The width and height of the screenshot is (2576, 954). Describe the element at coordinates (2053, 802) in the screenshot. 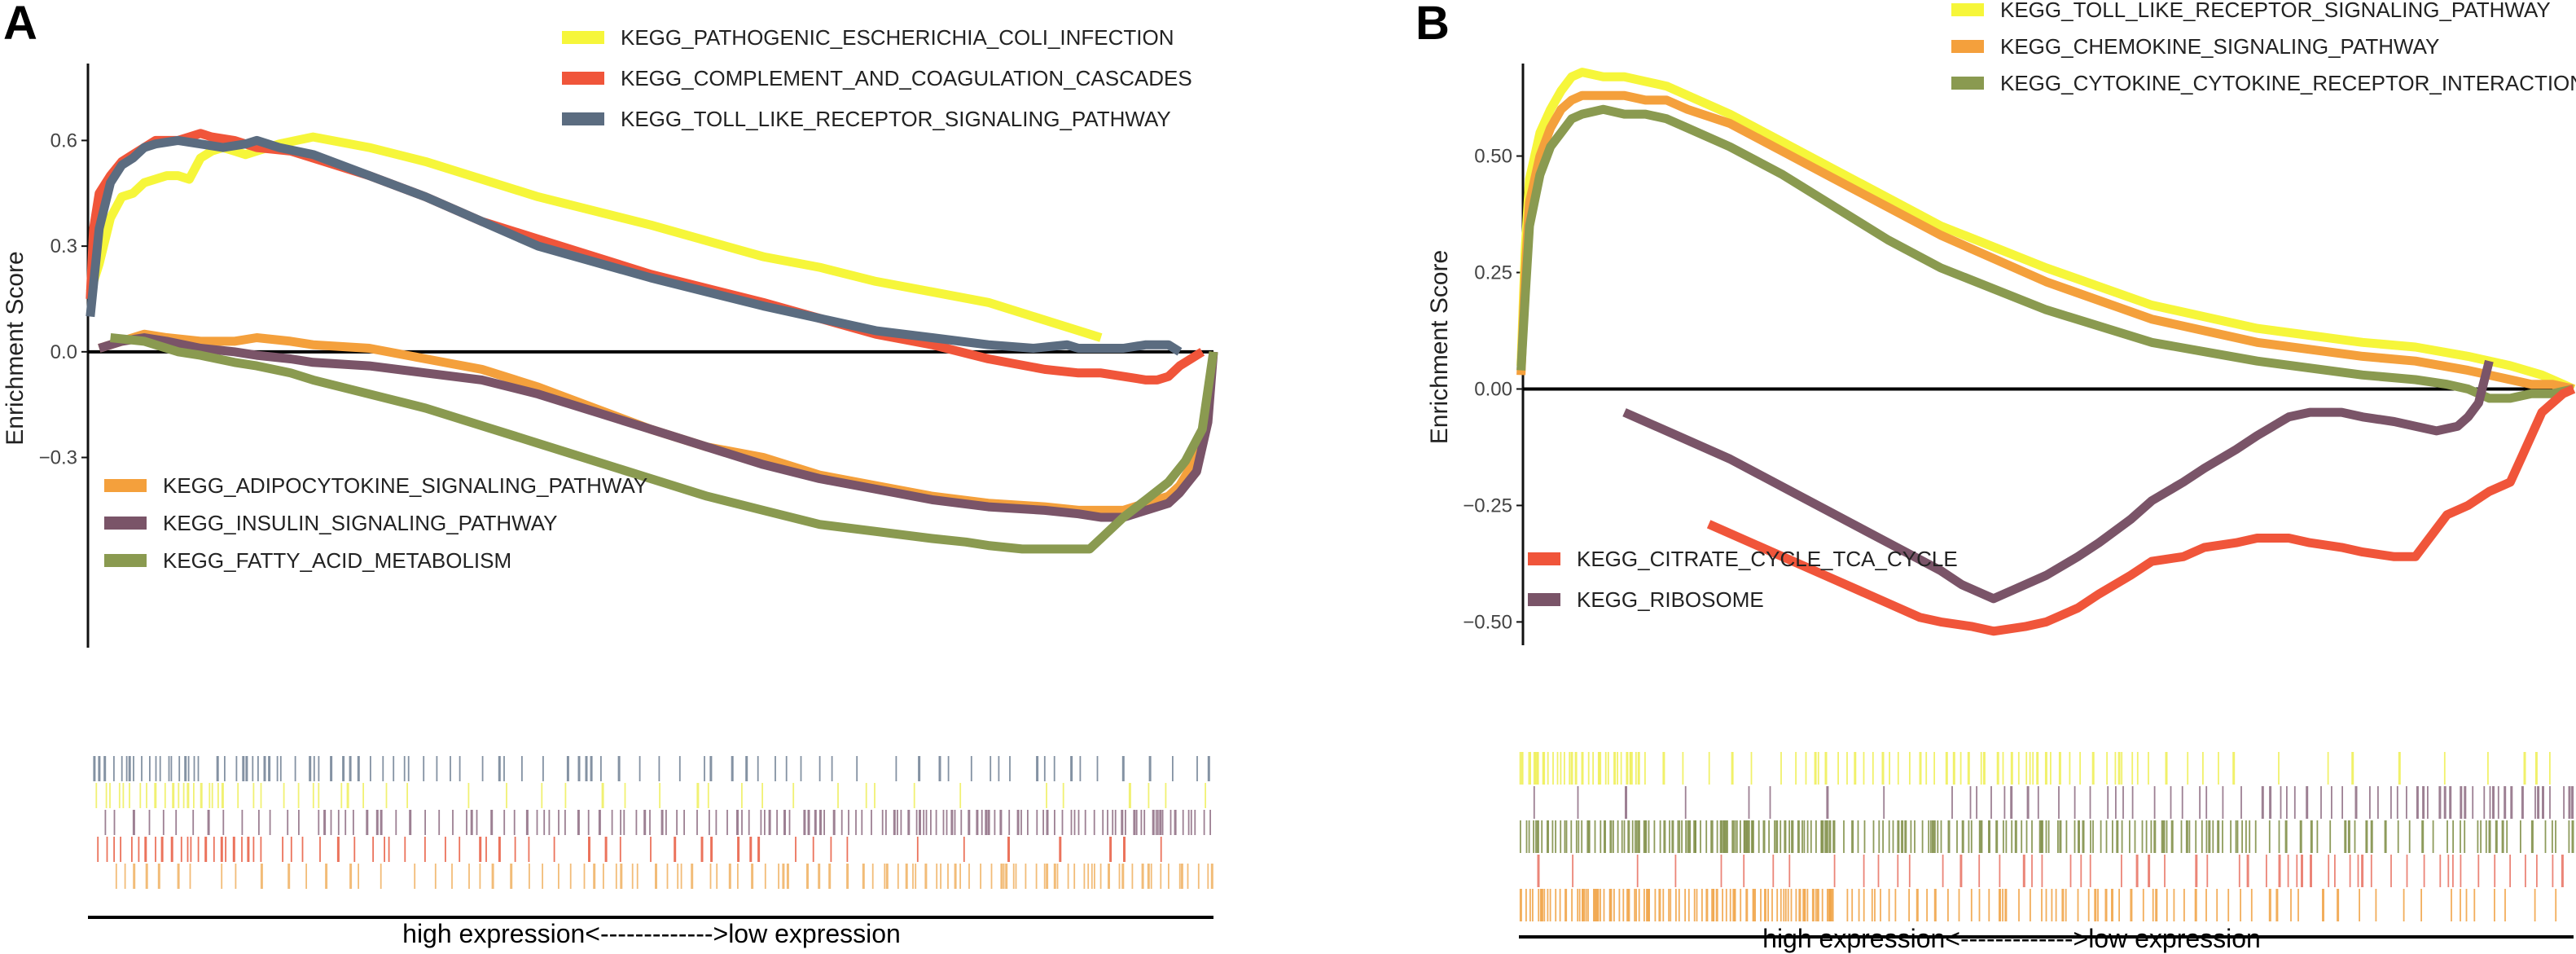

I see `rug-row-ribosome` at that location.